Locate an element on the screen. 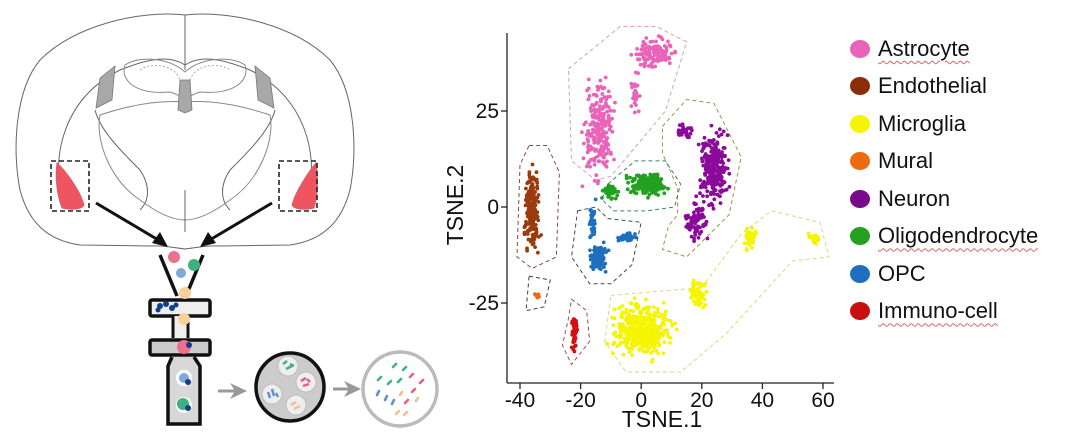  left-highlight-region is located at coordinates (70, 186).